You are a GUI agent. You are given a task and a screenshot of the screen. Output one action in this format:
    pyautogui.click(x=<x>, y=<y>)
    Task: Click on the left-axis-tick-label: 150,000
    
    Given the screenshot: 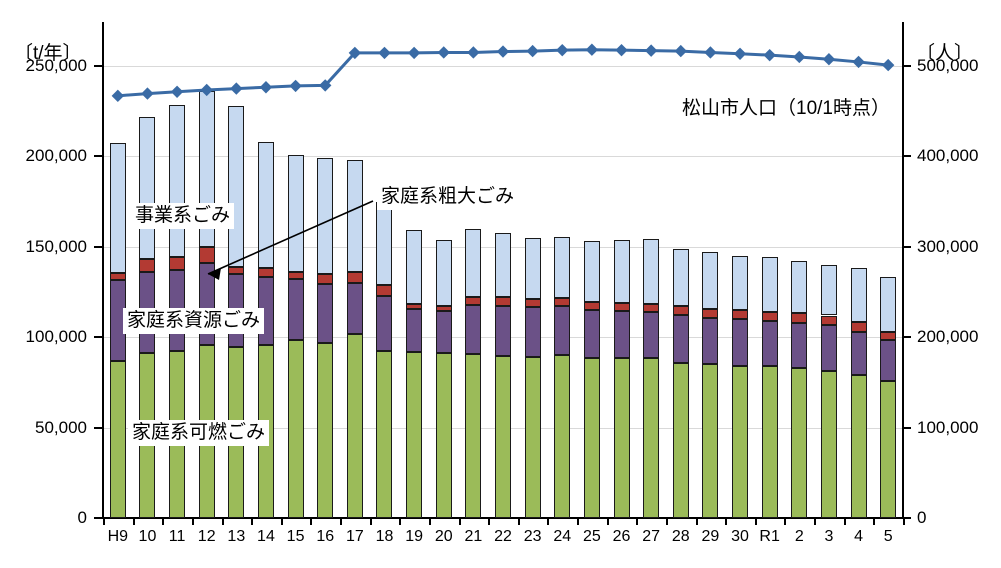 What is the action you would take?
    pyautogui.click(x=56, y=246)
    